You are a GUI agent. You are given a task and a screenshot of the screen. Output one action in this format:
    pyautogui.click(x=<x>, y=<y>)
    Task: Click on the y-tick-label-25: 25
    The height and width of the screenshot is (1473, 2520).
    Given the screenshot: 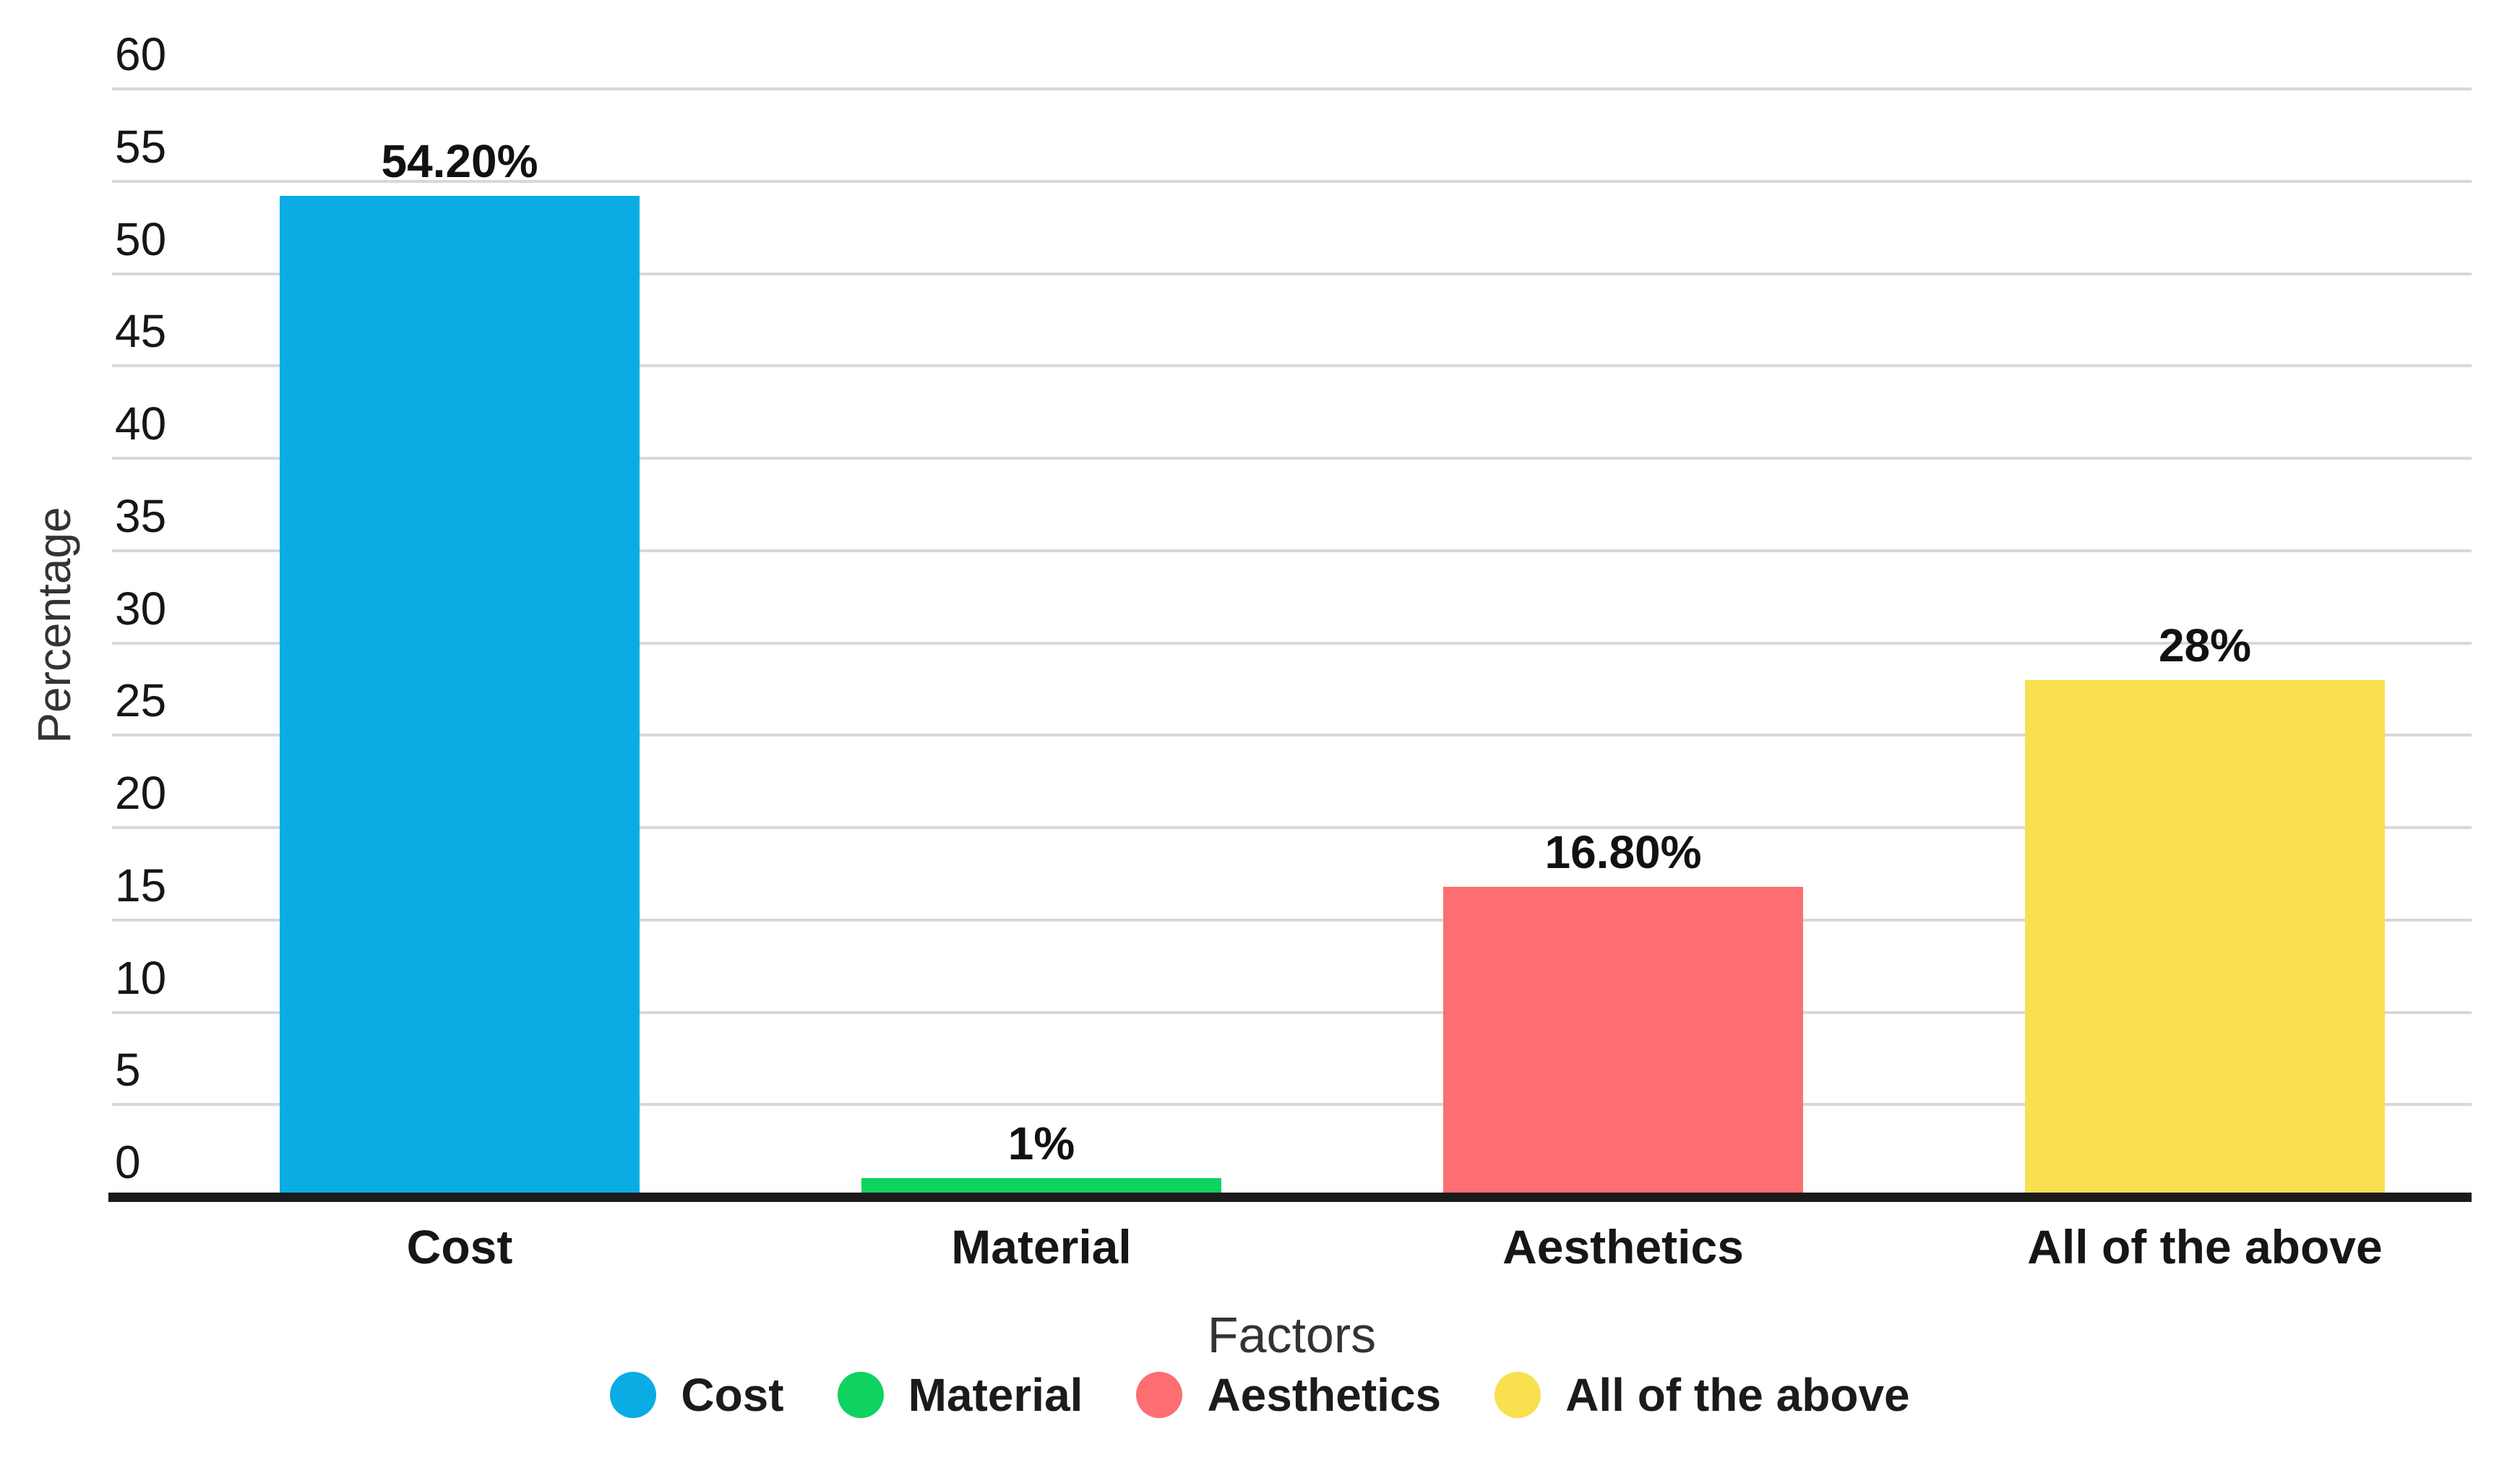 What is the action you would take?
    pyautogui.click(x=141, y=700)
    